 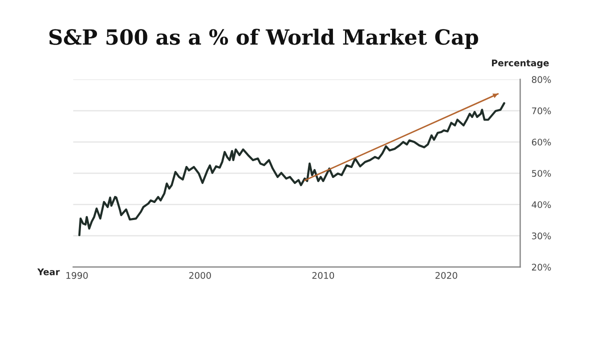 What do you see at coordinates (541, 204) in the screenshot?
I see `y-tick-label: 40%` at bounding box center [541, 204].